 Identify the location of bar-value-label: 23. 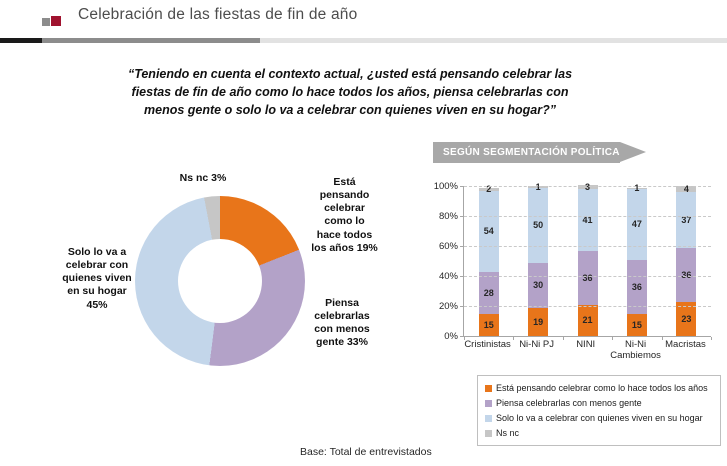
(686, 318).